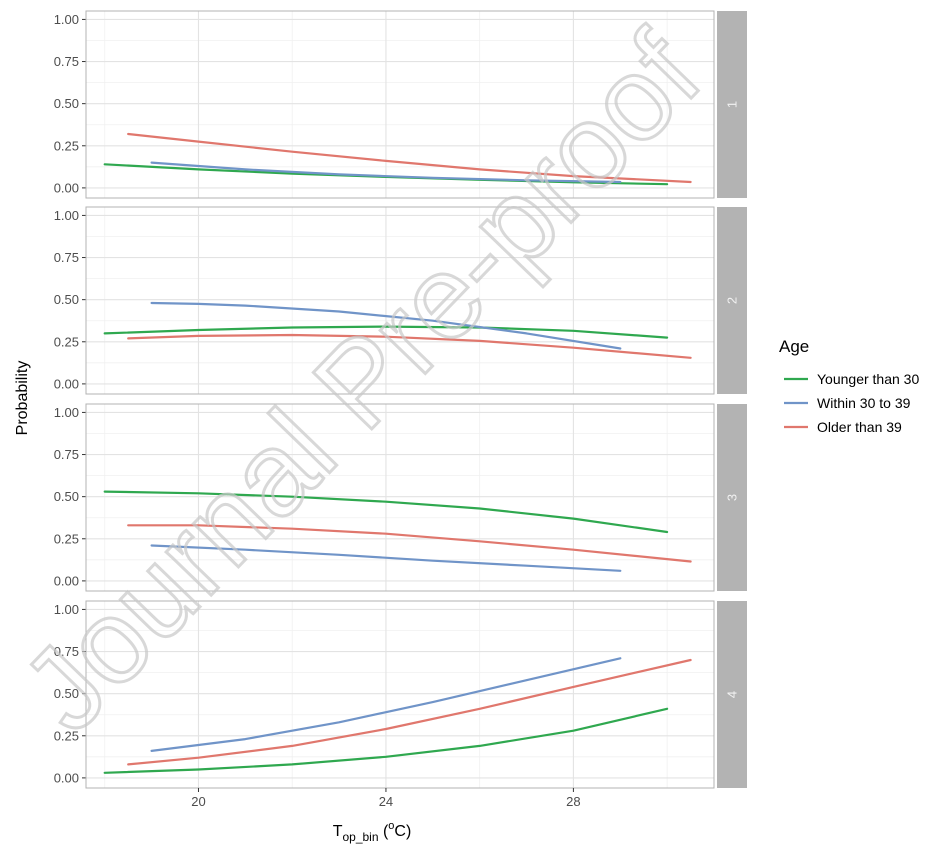 This screenshot has width=944, height=846. What do you see at coordinates (402, 831) in the screenshot?
I see `x-axis-title-close: C)` at bounding box center [402, 831].